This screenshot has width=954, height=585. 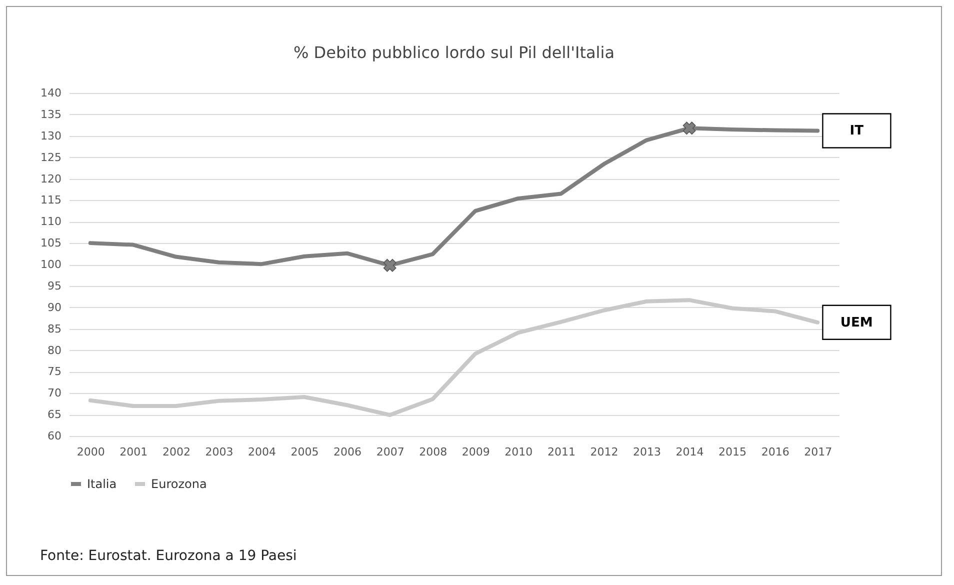 What do you see at coordinates (55, 285) in the screenshot?
I see `y-tick-label: 95` at bounding box center [55, 285].